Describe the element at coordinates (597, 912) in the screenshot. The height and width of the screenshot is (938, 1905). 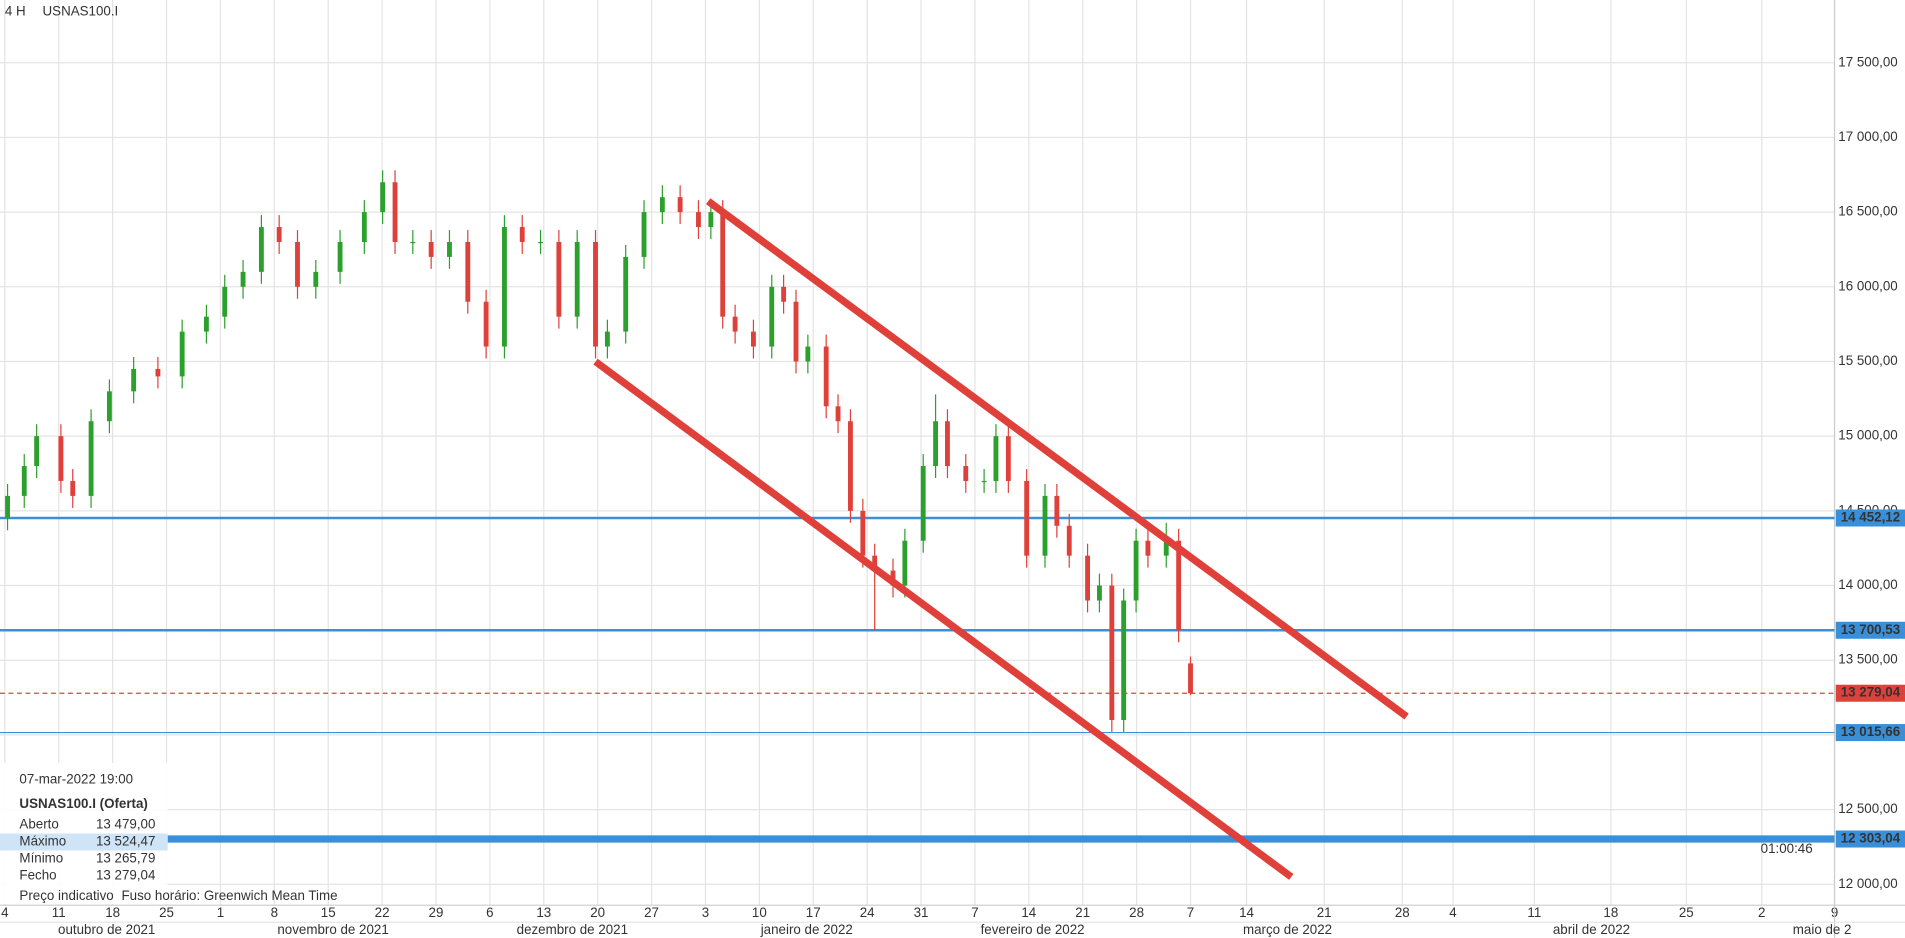
I see `x-tick-label: 20` at that location.